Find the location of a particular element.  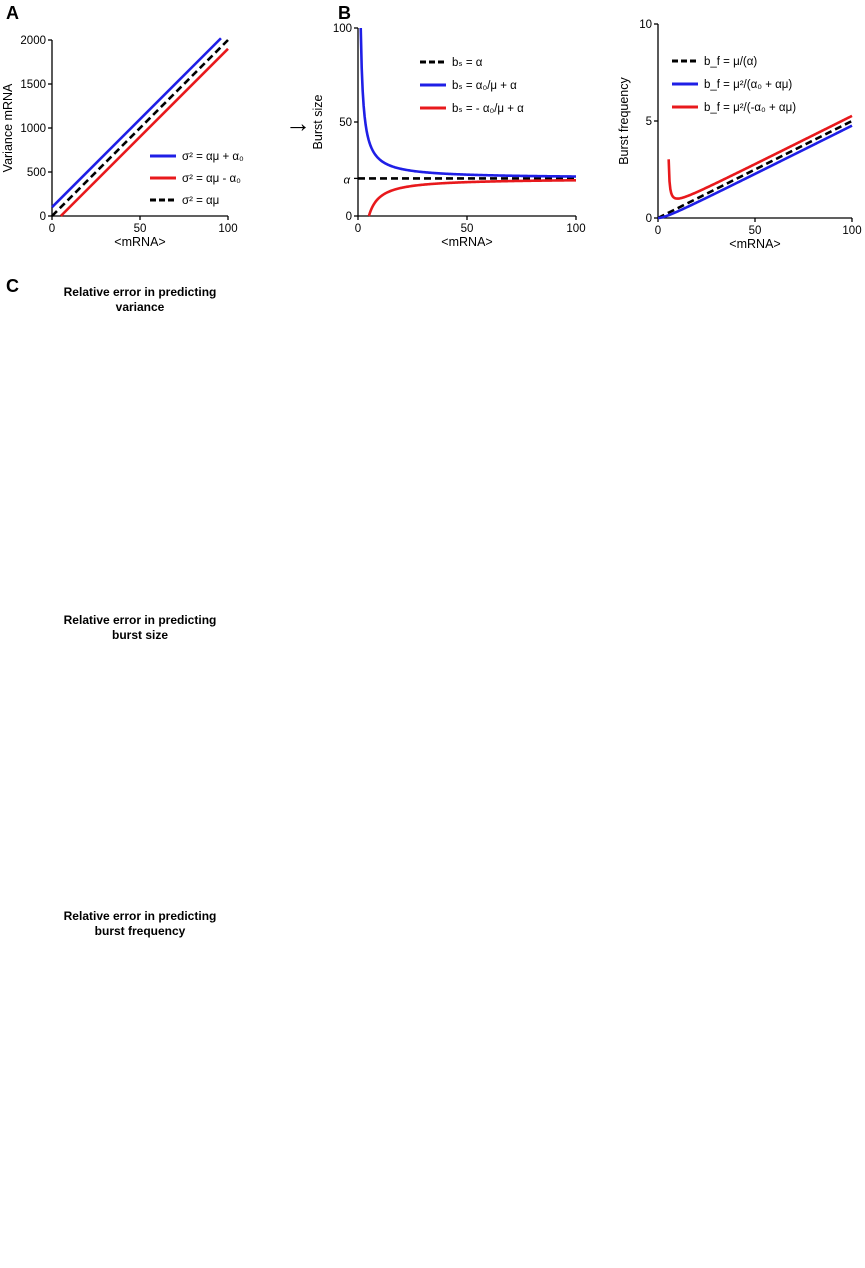

legend-label: b_f = μ²/(-α₀ + αμ) is located at coordinates (750, 108).